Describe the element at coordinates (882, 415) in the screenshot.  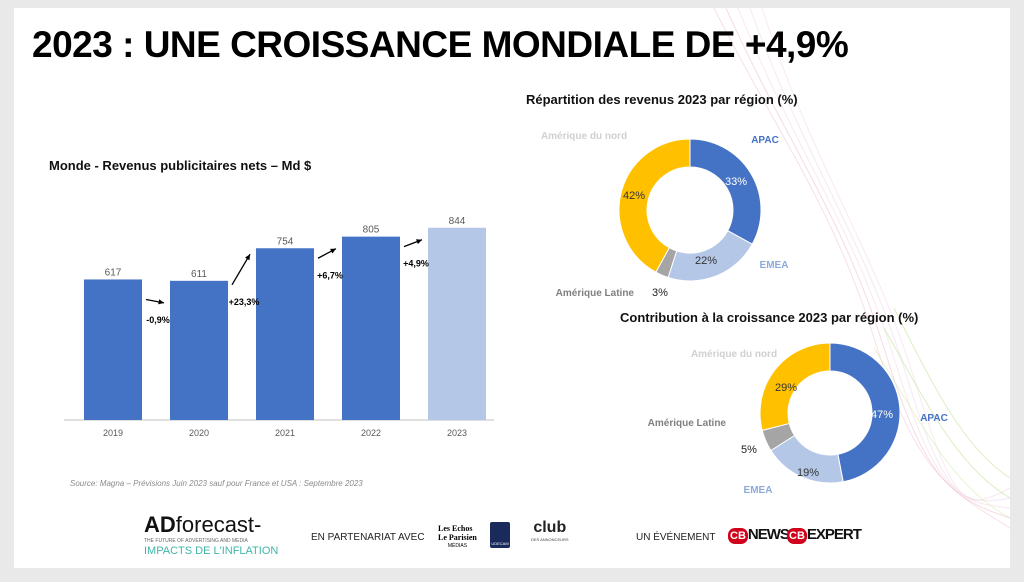
I see `donut-pct-label: 47%` at that location.